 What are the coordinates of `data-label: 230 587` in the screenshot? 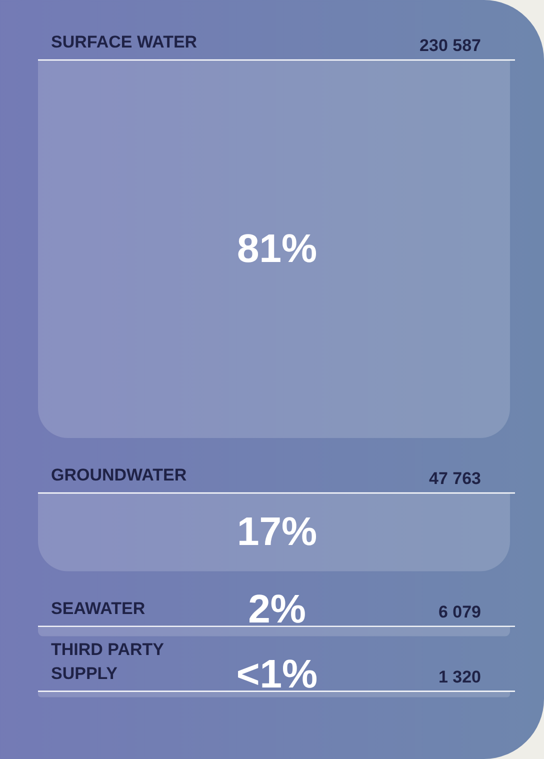 It's located at (450, 45).